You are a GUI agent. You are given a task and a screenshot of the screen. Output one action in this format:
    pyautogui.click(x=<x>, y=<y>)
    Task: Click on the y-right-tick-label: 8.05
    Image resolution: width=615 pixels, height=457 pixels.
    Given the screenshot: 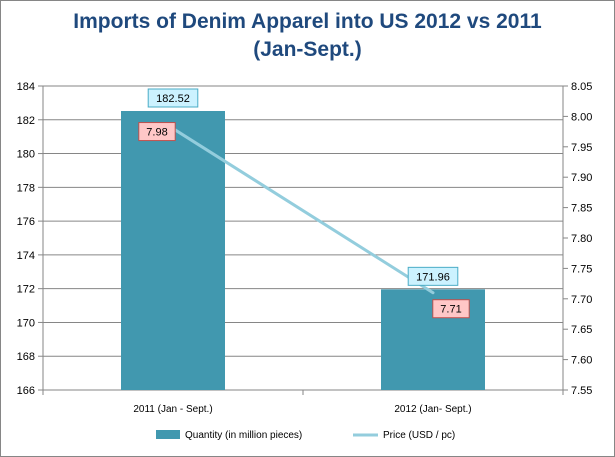 What is the action you would take?
    pyautogui.click(x=581, y=87)
    